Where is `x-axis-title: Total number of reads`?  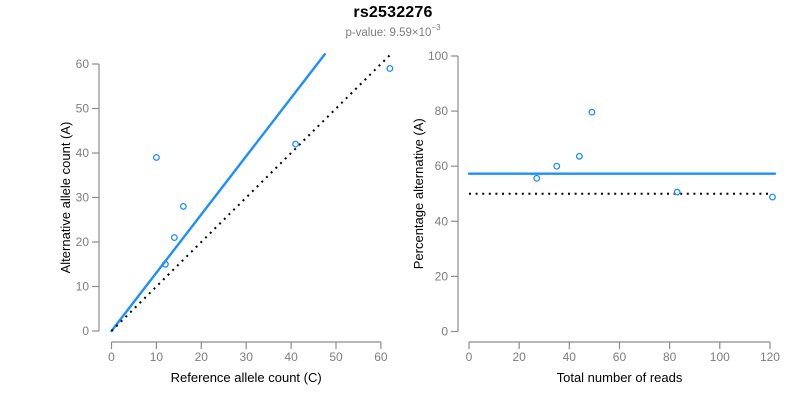
x-axis-title: Total number of reads is located at coordinates (620, 377).